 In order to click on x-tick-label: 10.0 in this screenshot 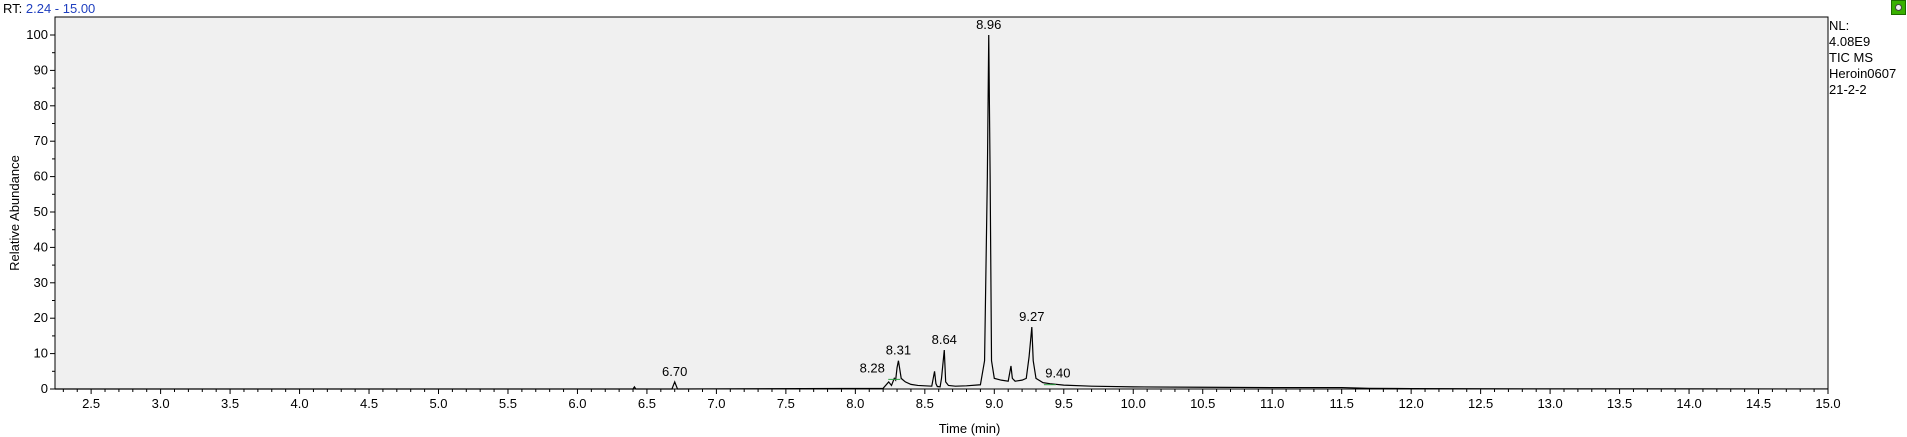, I will do `click(1133, 403)`.